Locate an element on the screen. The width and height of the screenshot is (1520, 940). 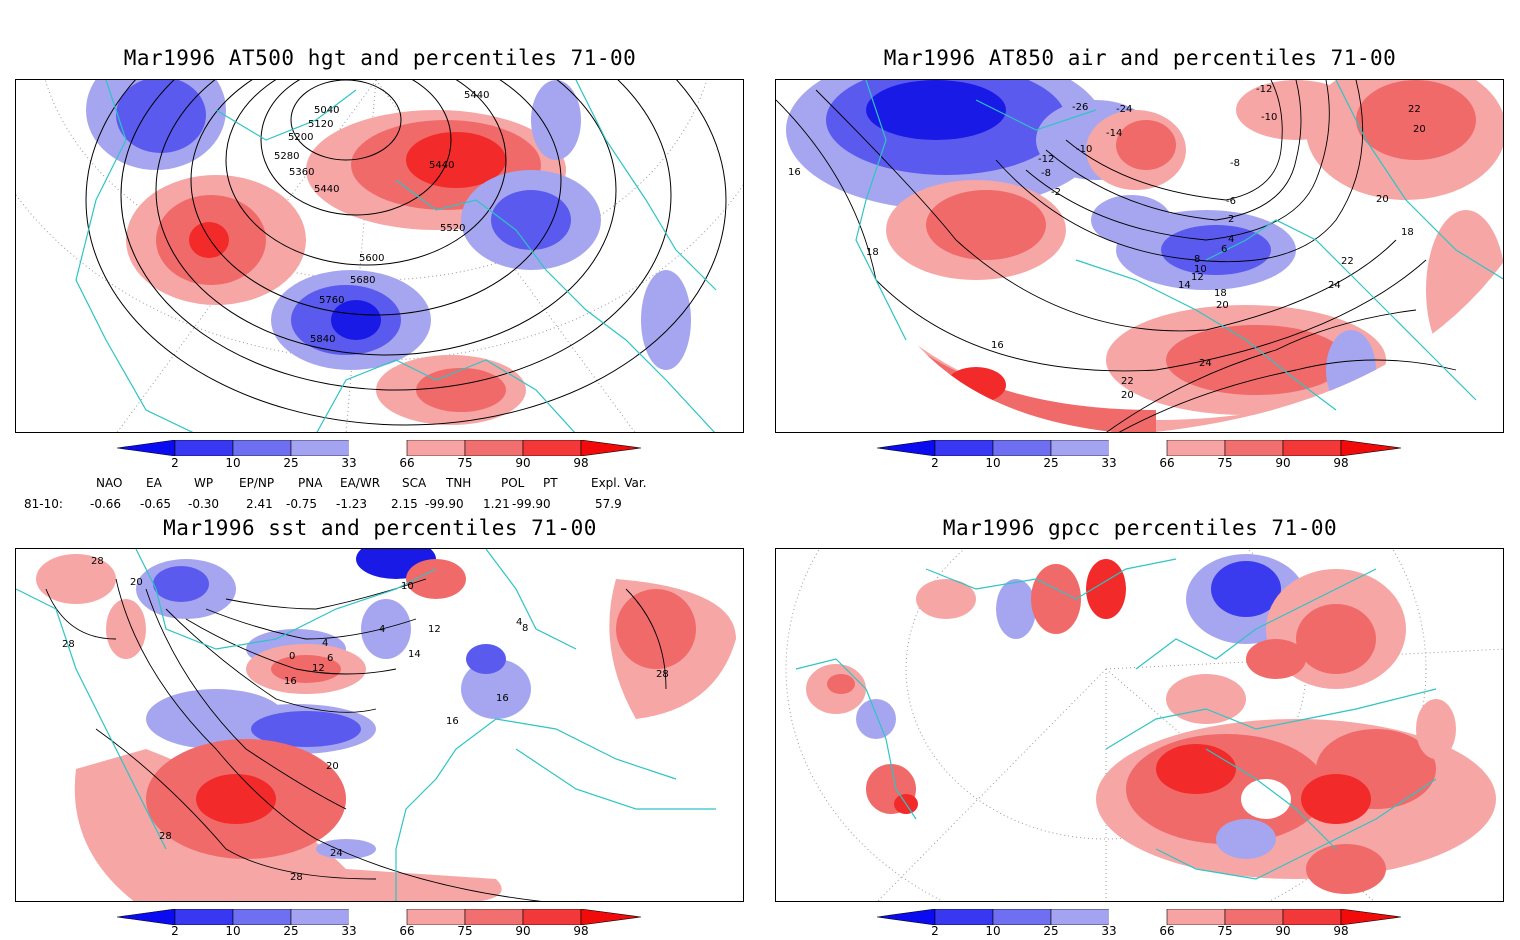
contour-label: 2 is located at coordinates (1231, 219).